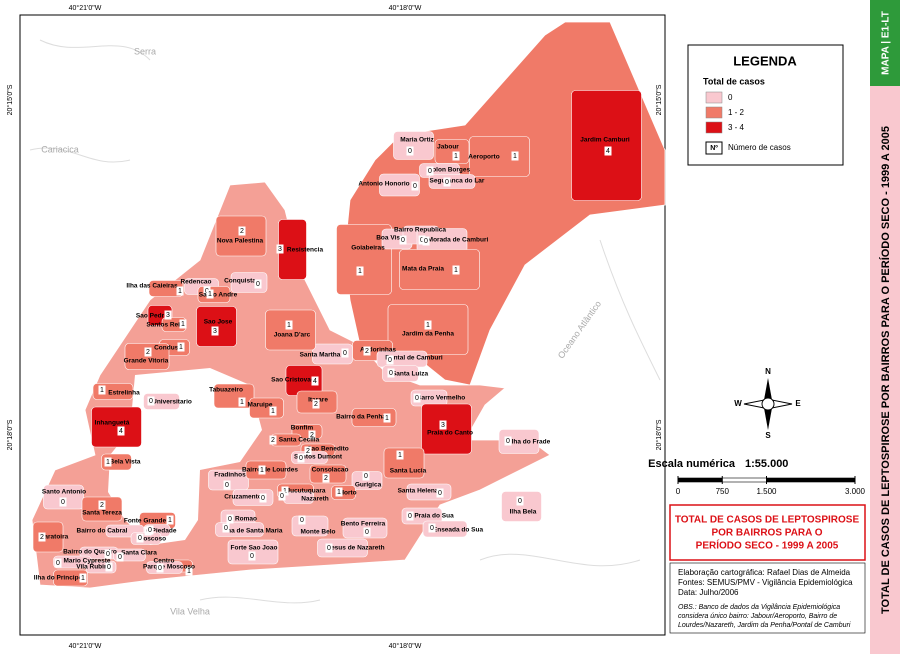  Describe the element at coordinates (152, 286) in the screenshot. I see `neighborhood-name: Ilha das Caieiras` at that location.